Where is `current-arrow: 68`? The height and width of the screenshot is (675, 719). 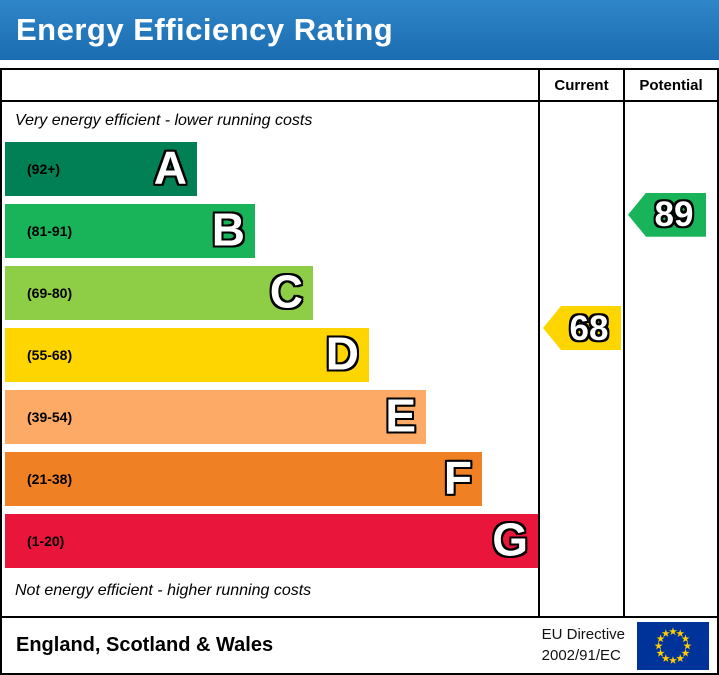 current-arrow: 68 is located at coordinates (582, 328).